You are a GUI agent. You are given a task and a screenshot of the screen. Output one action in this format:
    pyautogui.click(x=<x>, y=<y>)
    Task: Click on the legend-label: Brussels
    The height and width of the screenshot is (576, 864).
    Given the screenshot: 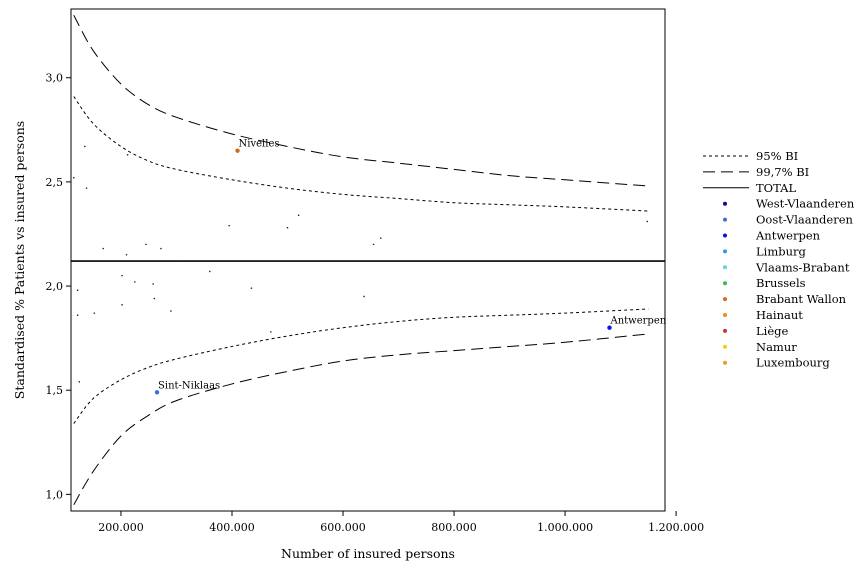 What is the action you would take?
    pyautogui.click(x=781, y=283)
    